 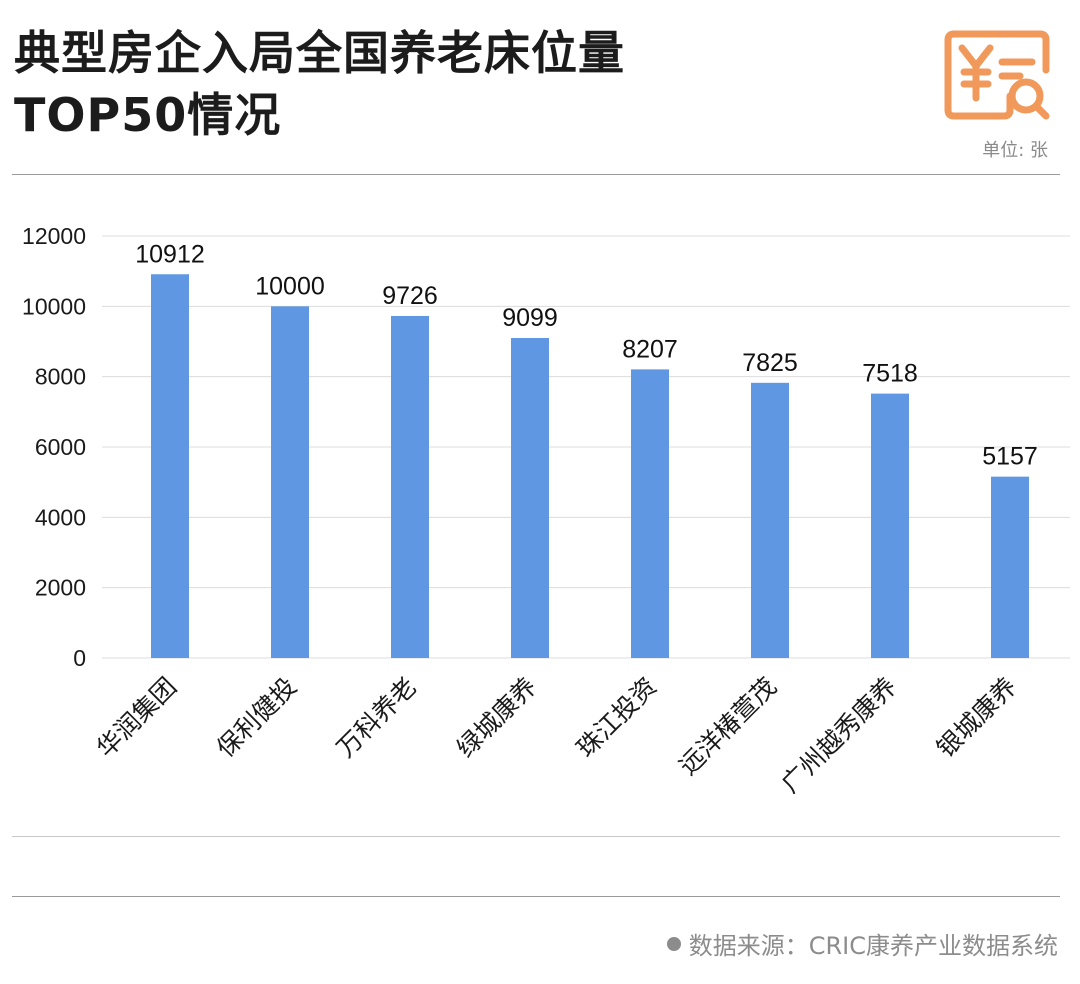 I want to click on x-tick-label: 华润集团, so click(x=136, y=717).